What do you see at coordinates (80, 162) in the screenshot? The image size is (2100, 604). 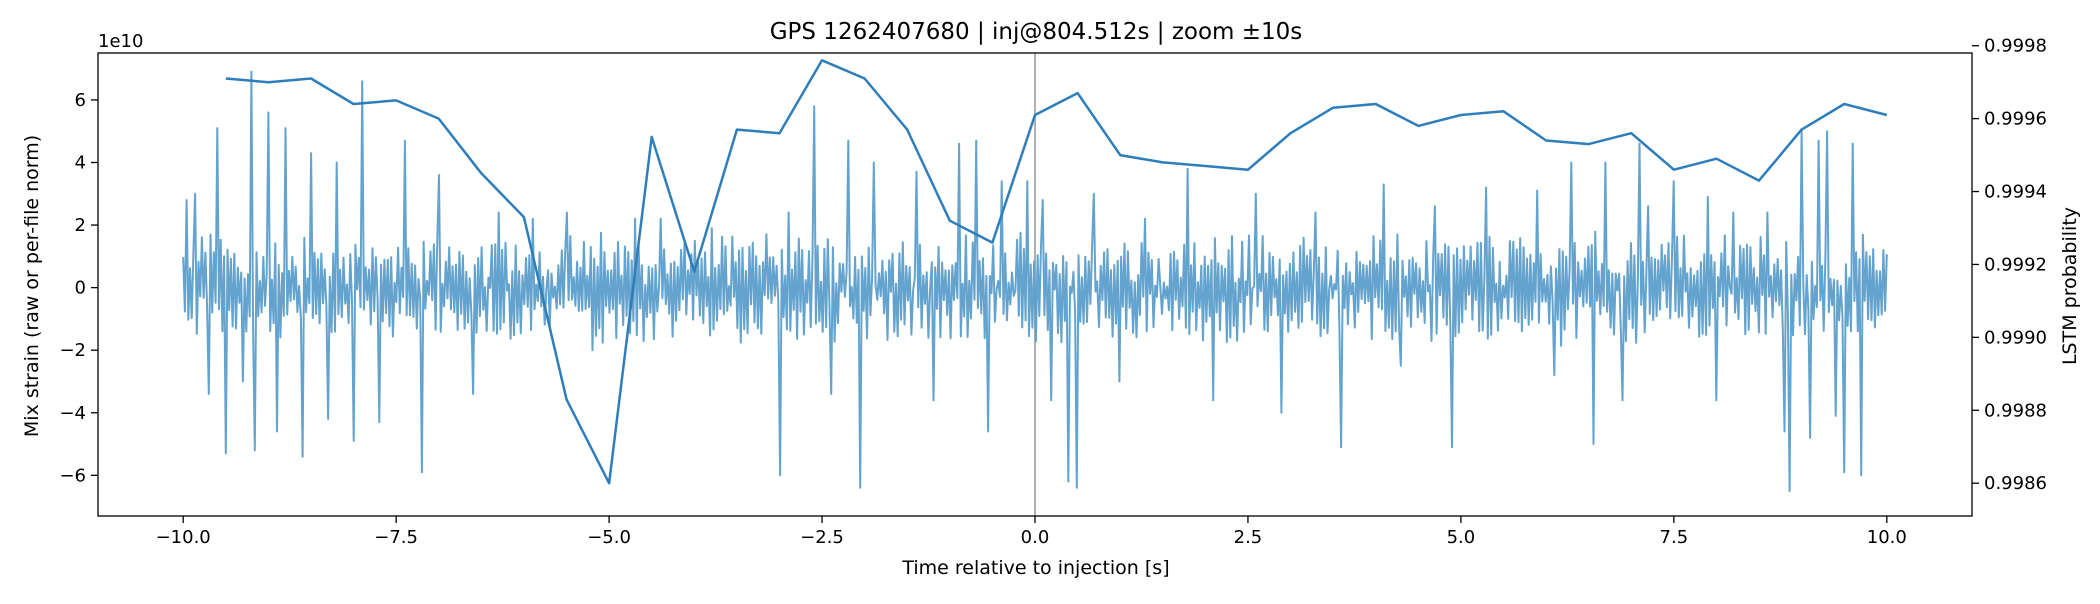 I see `y-left-tick-label: 4` at bounding box center [80, 162].